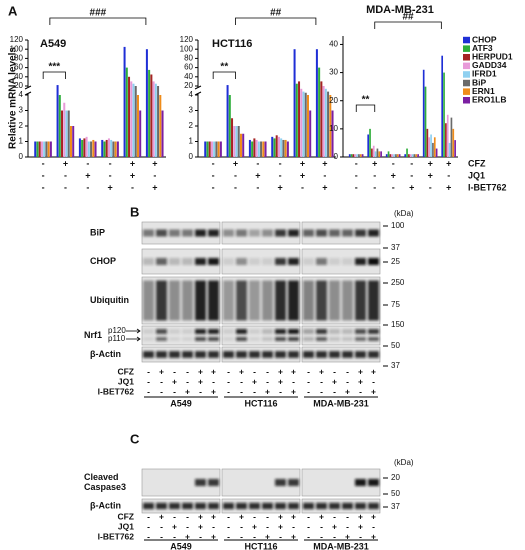 Image resolution: width=525 pixels, height=550 pixels. Describe the element at coordinates (484, 39) in the screenshot. I see `legend-label: CHOP` at that location.